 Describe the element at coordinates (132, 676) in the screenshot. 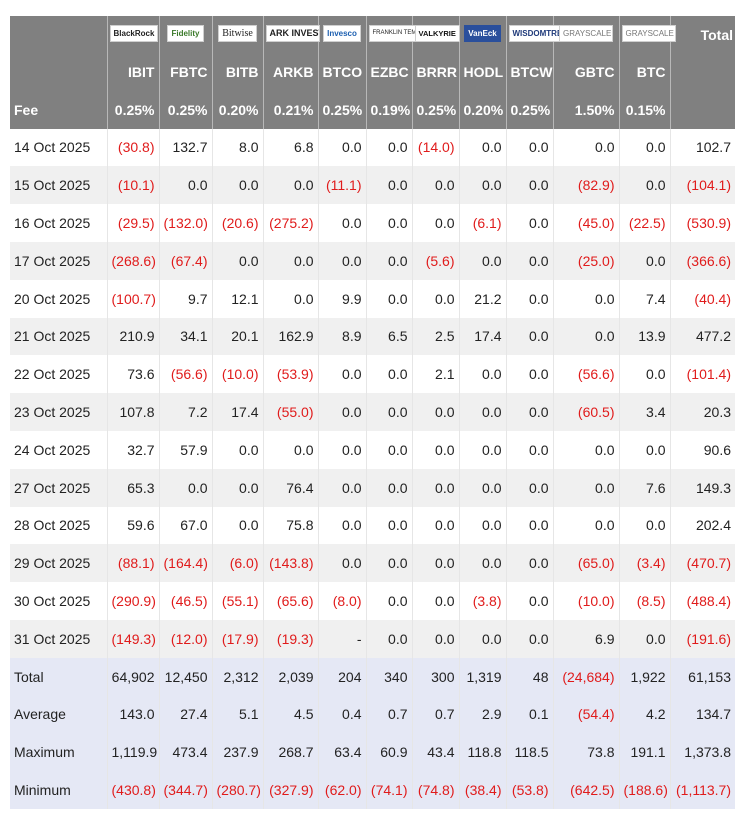

I see `flow-cell: 64,902` at that location.